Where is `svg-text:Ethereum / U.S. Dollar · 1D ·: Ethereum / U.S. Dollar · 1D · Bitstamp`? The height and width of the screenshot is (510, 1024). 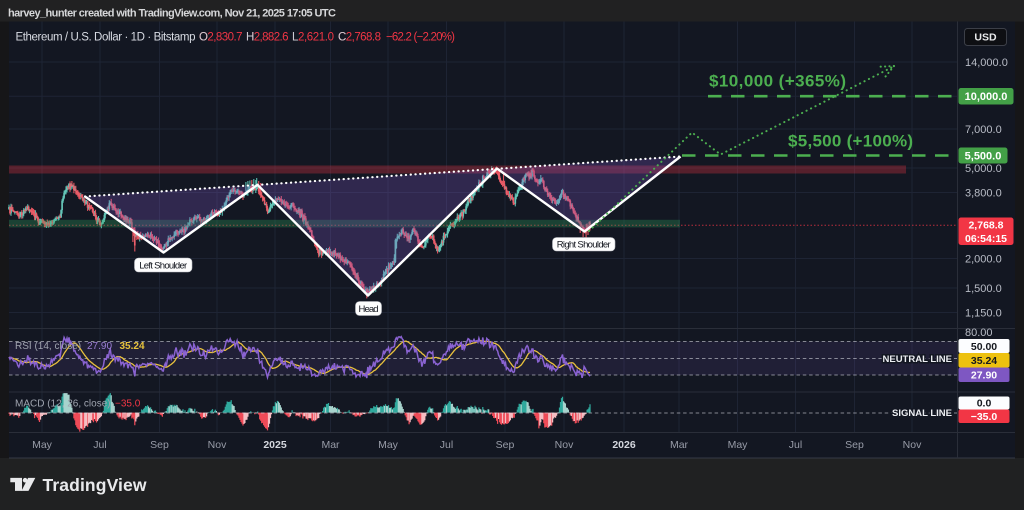 svg-text:Ethereum / U.S. Dollar · 1D ·: Ethereum / U.S. Dollar · 1D · Bitstamp is located at coordinates (106, 37).